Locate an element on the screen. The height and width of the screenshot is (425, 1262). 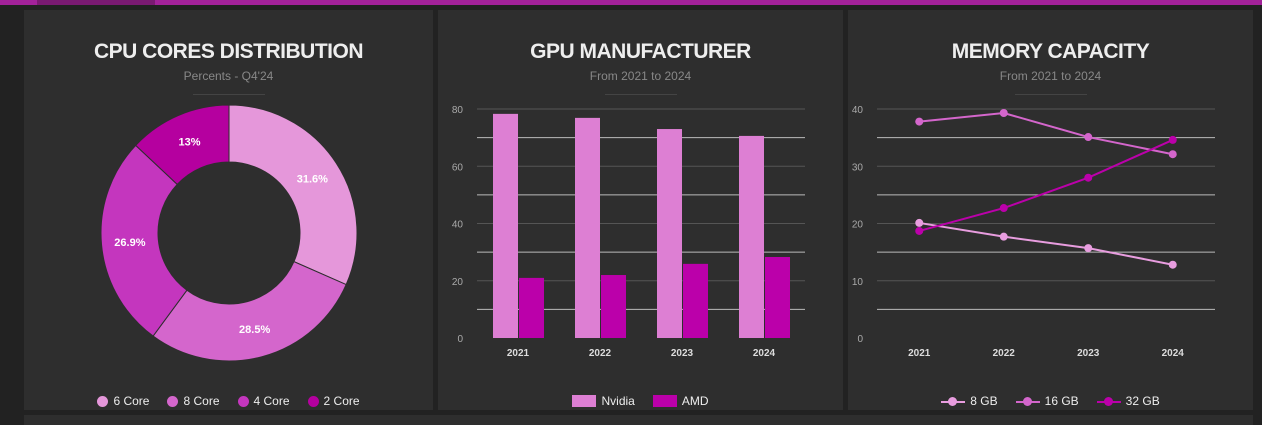
legend-item: 2 Core is located at coordinates (333, 401).